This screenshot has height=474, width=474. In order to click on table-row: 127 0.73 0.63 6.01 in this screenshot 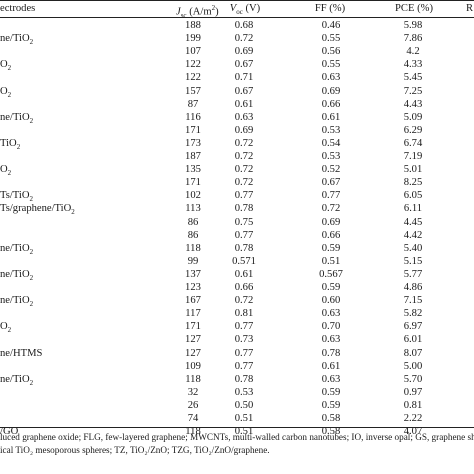, I will do `click(237, 339)`.